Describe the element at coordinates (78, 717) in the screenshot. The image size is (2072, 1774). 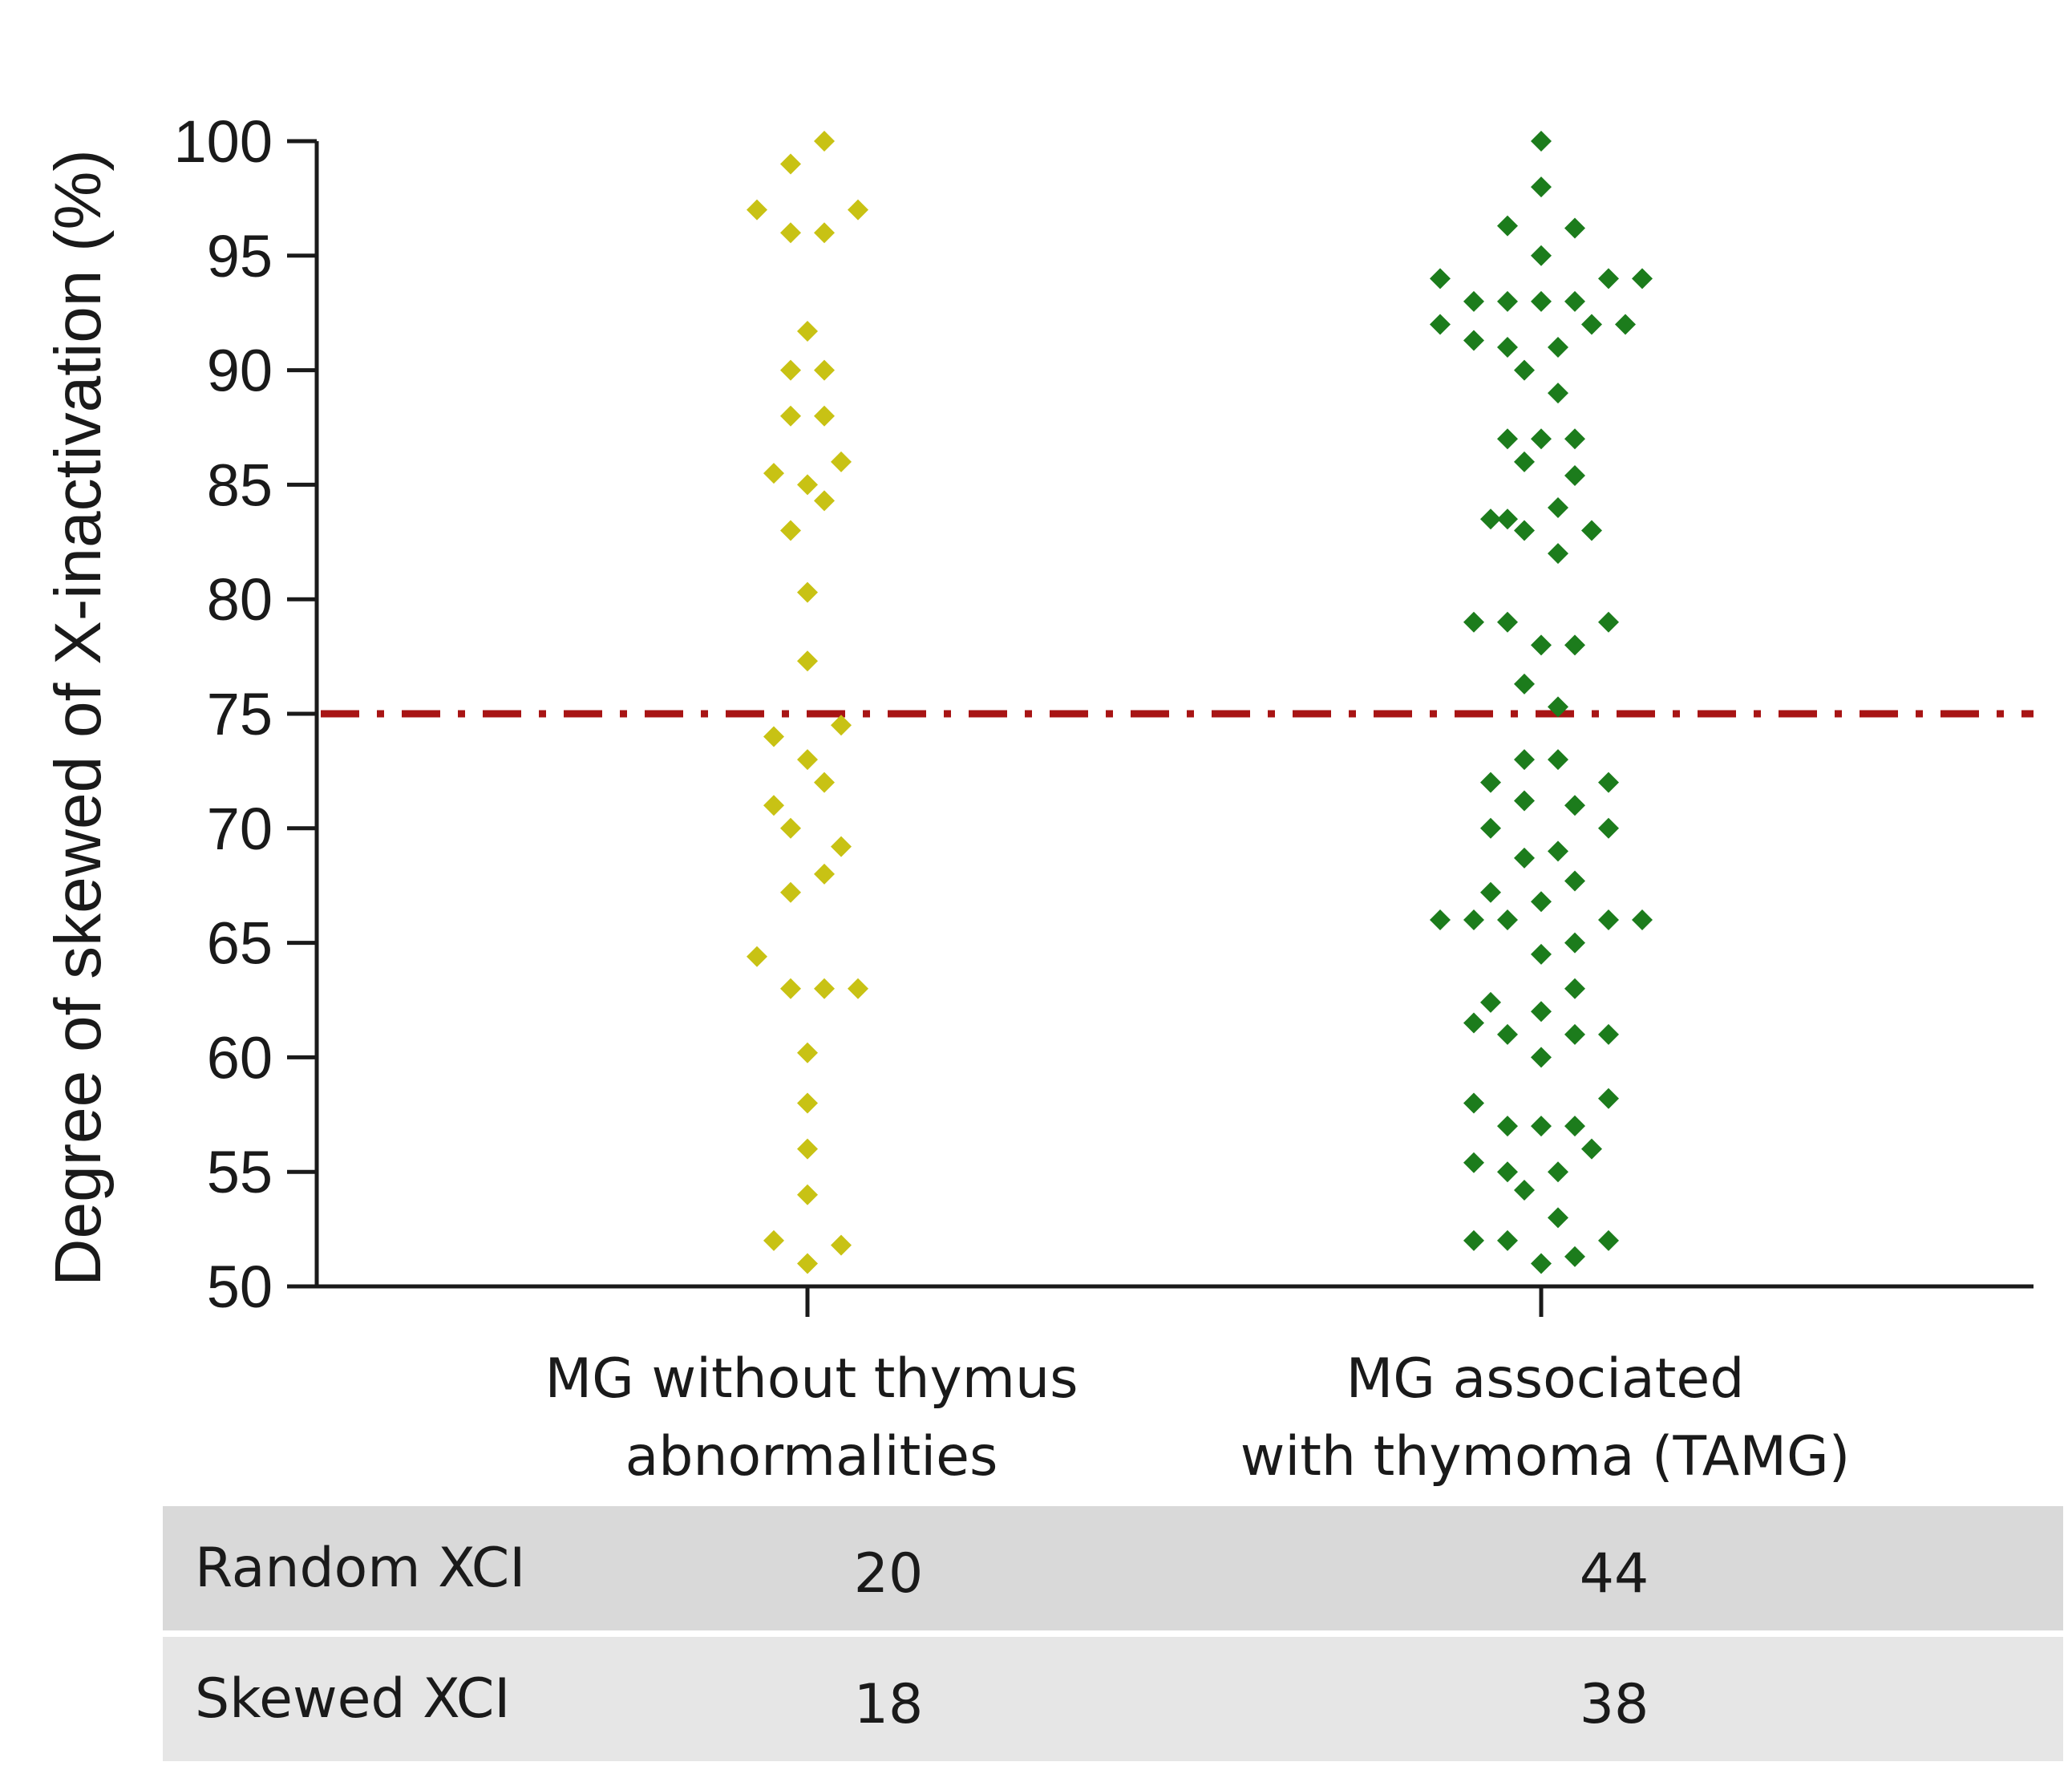
I see `y-axis-title: Degree of skewed of X-inactivation (%)` at that location.